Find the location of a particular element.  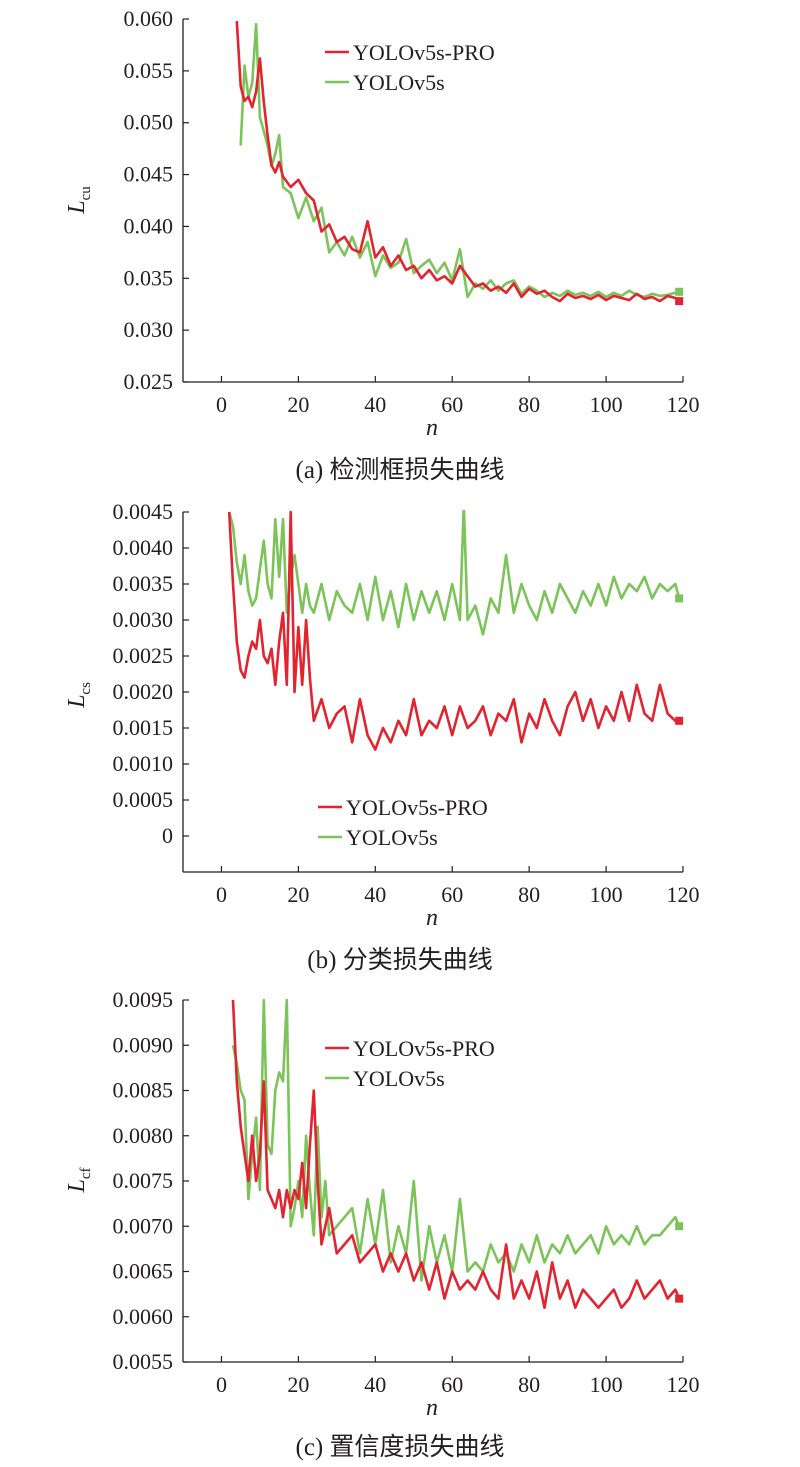

chart-c-x-tick-label: 60 is located at coordinates (452, 1384).